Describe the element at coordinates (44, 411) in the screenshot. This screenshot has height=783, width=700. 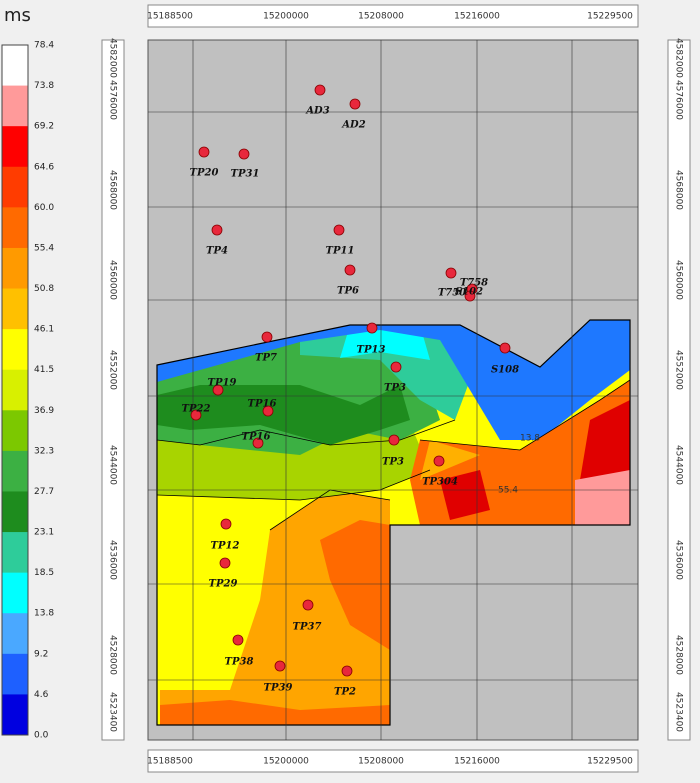
I see `colorbar-label: 36.9` at that location.